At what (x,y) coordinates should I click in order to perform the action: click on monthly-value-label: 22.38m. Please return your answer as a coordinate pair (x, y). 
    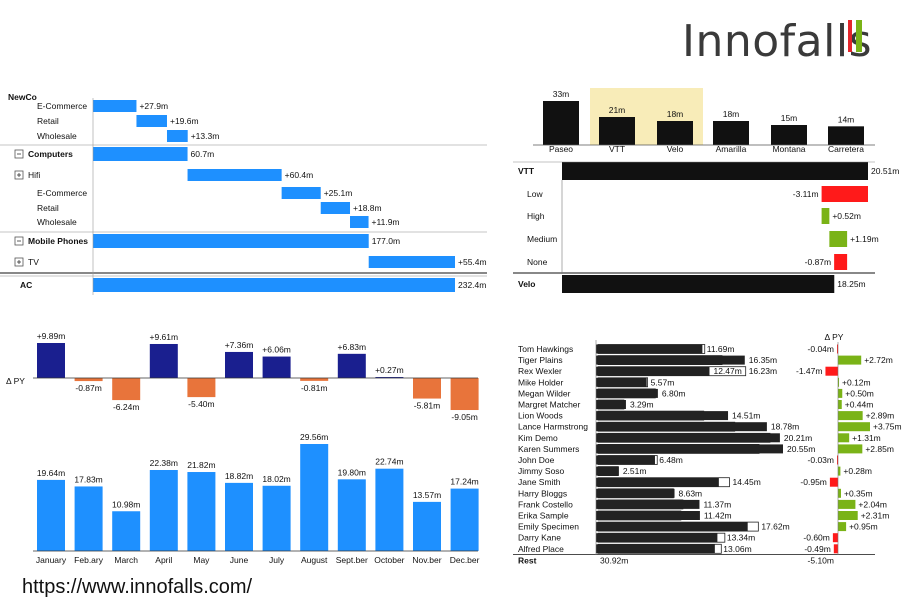
    Looking at the image, I should click on (164, 463).